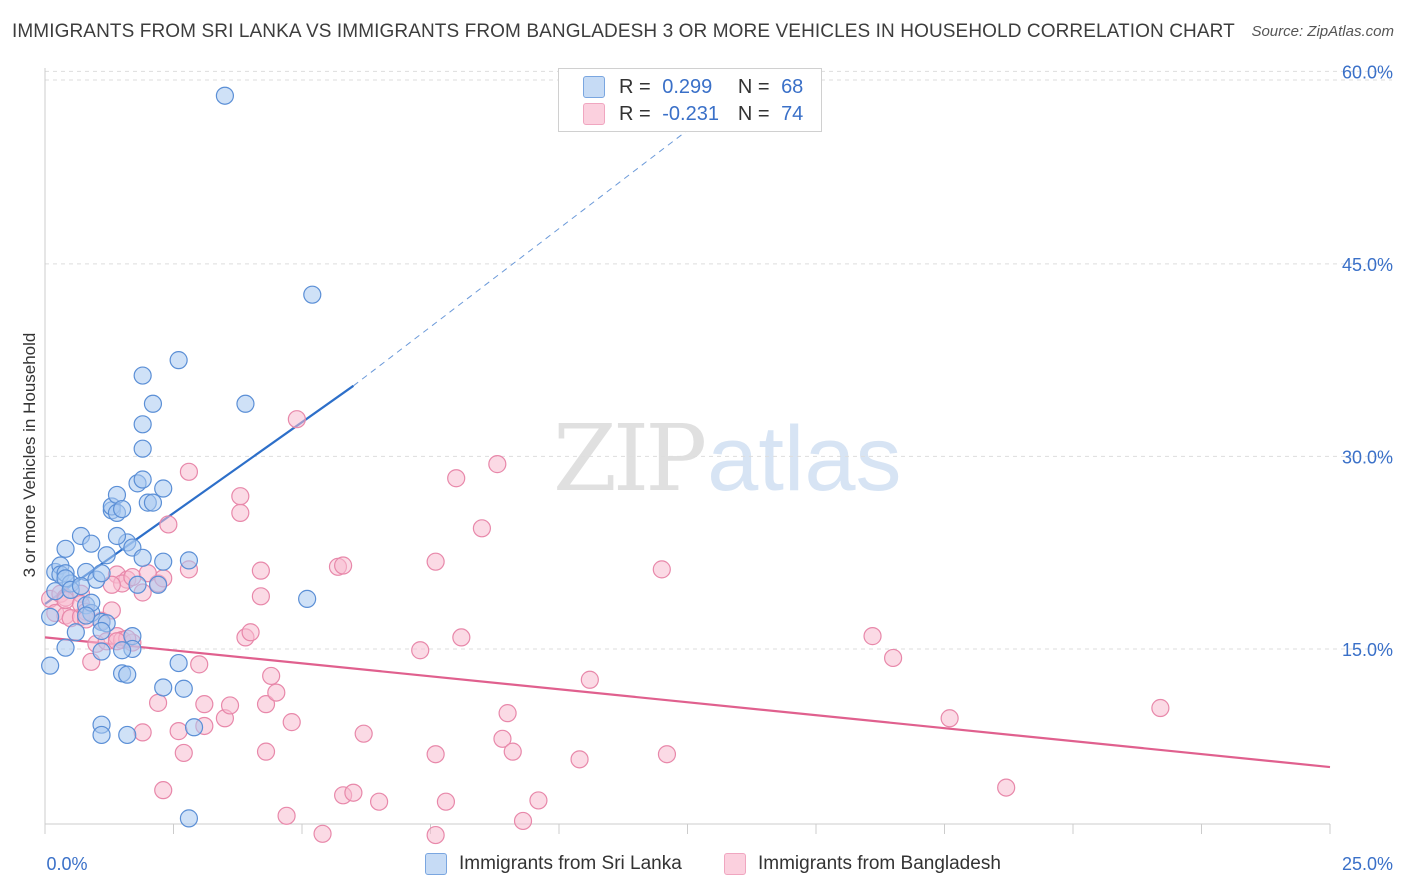 Image resolution: width=1406 pixels, height=892 pixels. Describe the element at coordinates (1322, 31) in the screenshot. I see `source-label: Source: ZipAtlas.com` at that location.